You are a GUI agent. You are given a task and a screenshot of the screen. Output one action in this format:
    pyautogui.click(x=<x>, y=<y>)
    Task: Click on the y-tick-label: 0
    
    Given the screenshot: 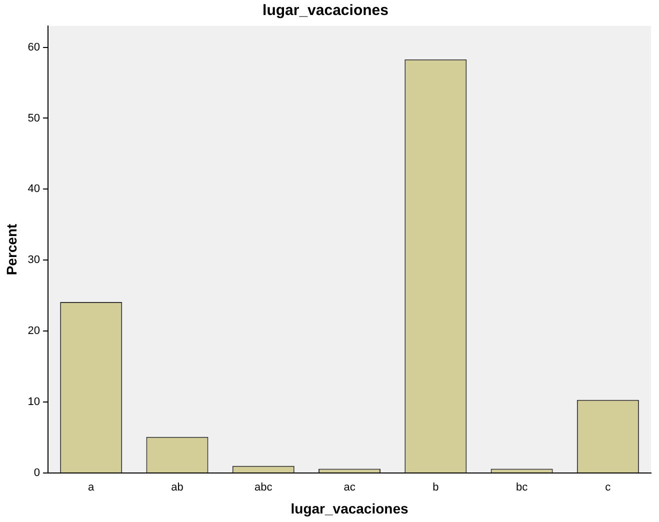 What is the action you would take?
    pyautogui.click(x=37, y=473)
    